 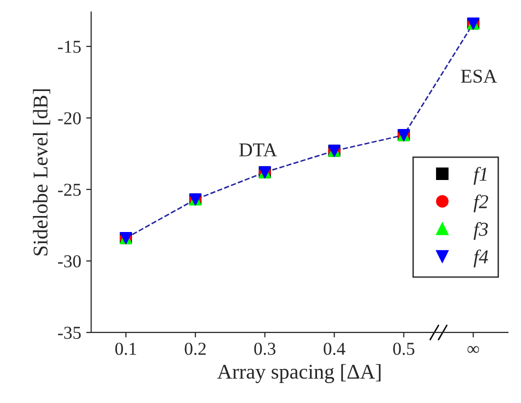 What do you see at coordinates (69, 46) in the screenshot?
I see `y-tick-label: -15` at bounding box center [69, 46].